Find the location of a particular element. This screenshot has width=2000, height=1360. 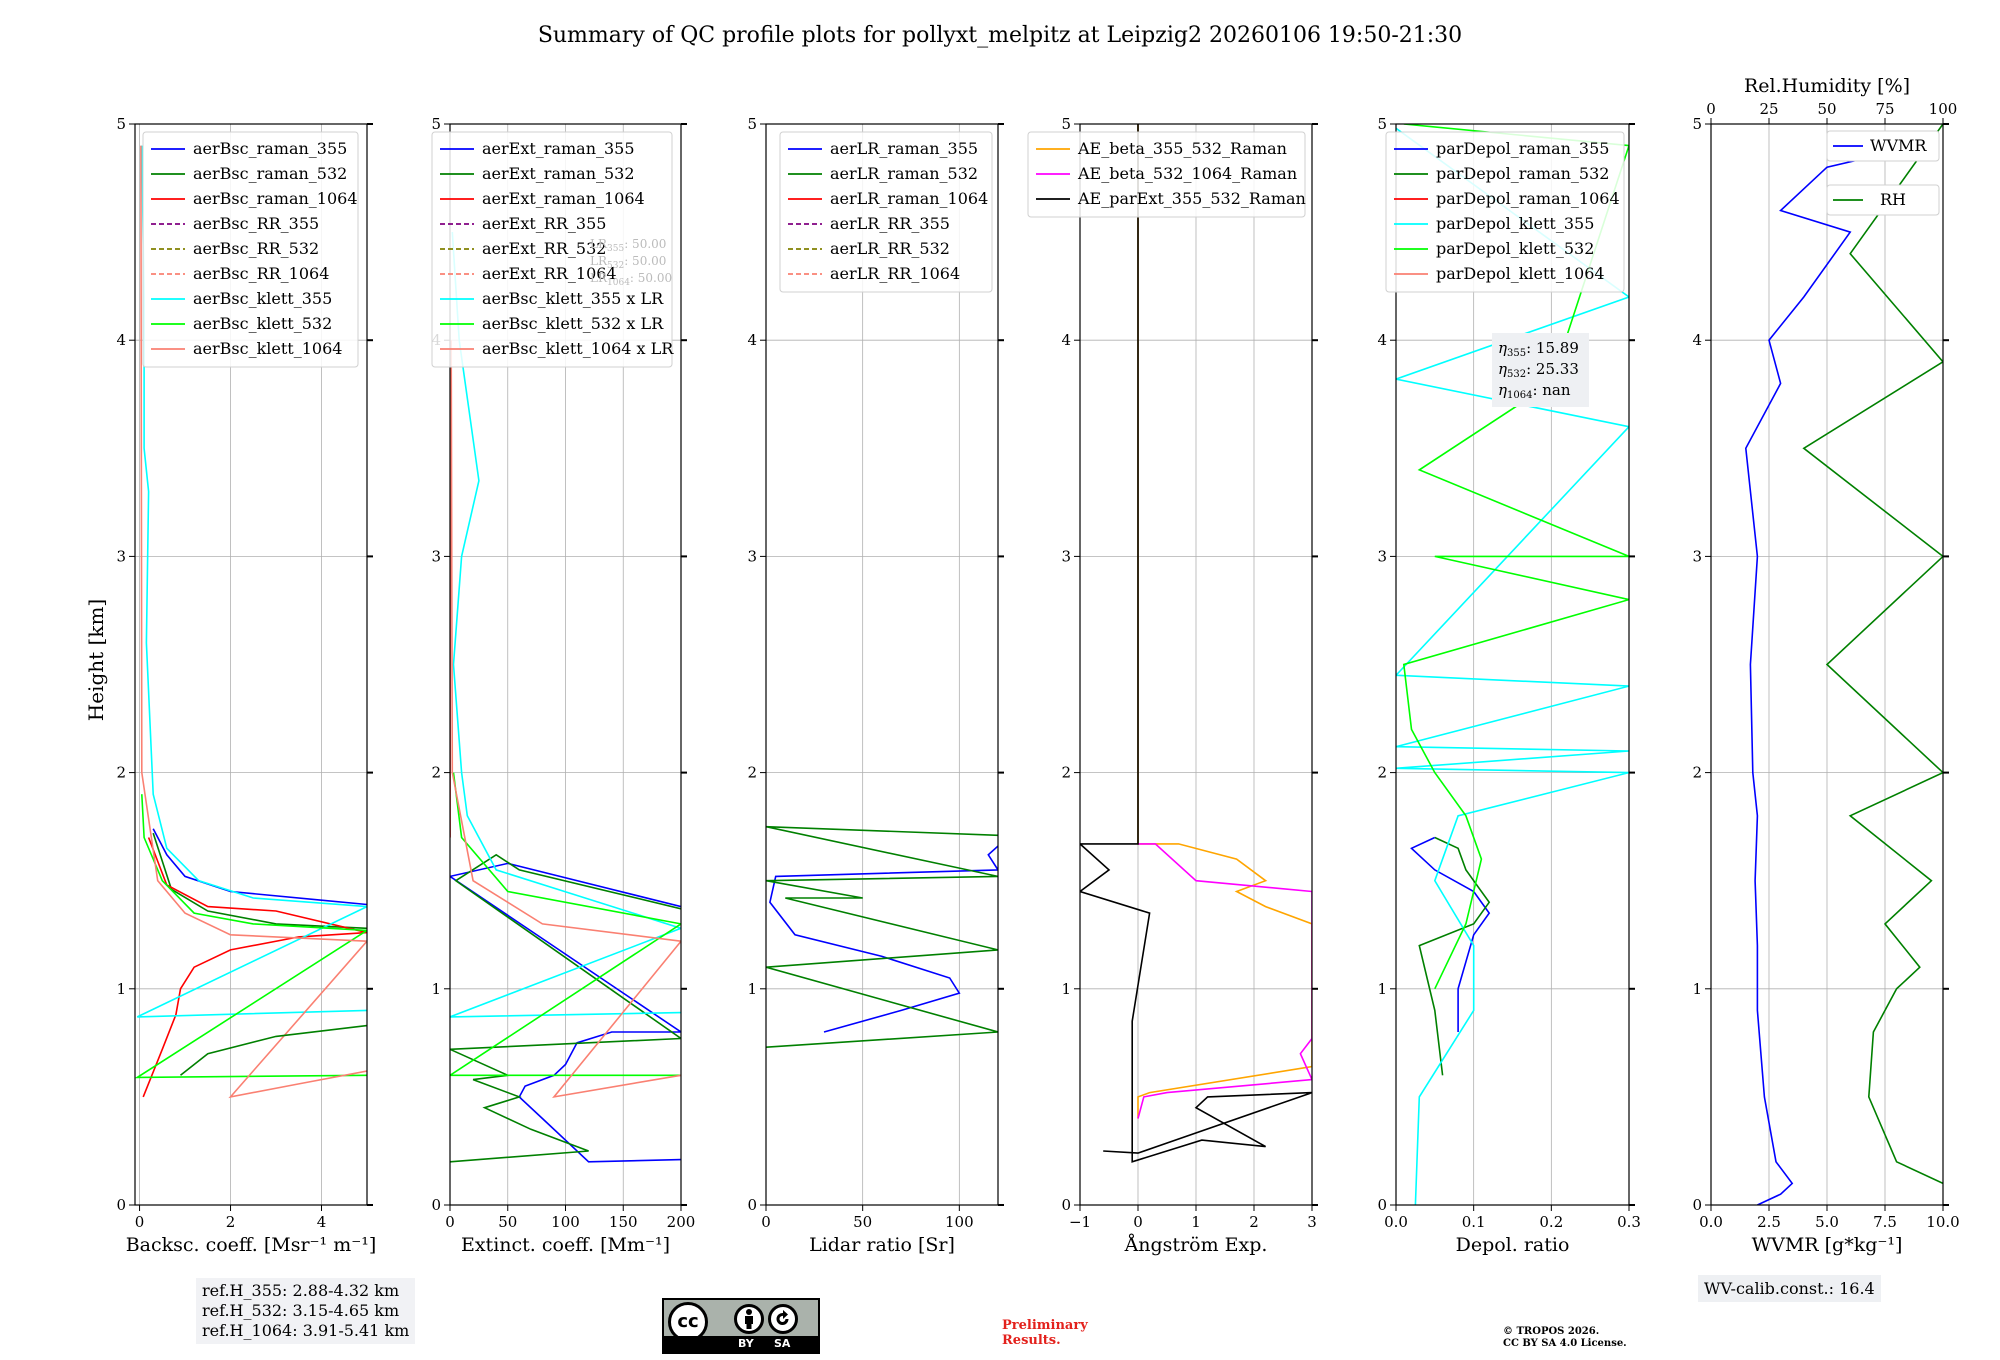

legend-entry: aerLR_raman_532 is located at coordinates (904, 173).